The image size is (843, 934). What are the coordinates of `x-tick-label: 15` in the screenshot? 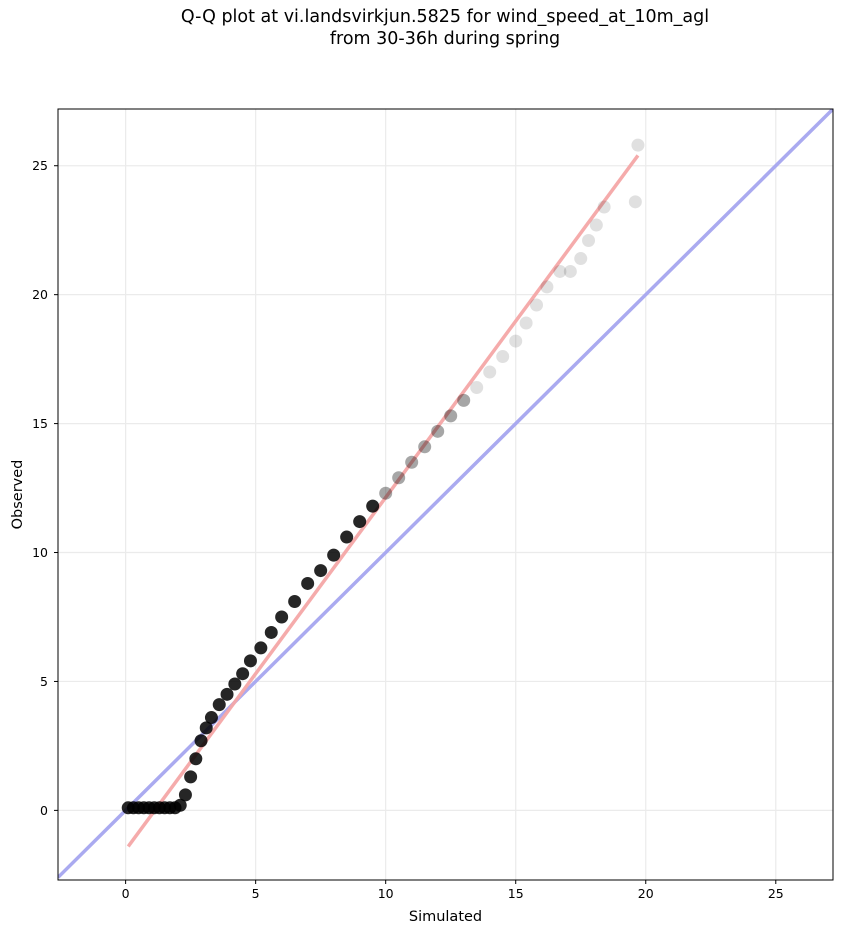 It's located at (516, 893).